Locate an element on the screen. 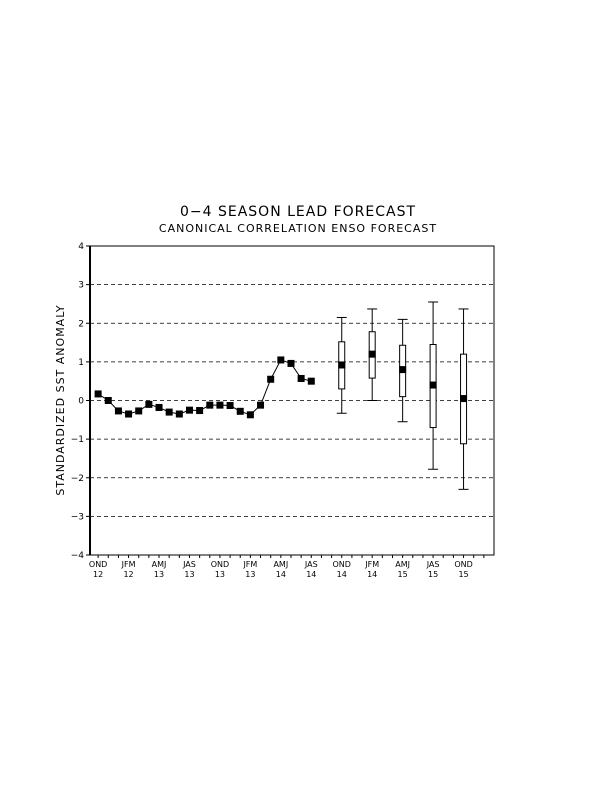 The width and height of the screenshot is (600, 800). chart-subtitle: CANONICAL CORRELATION ENSO FORECAST is located at coordinates (298, 228).